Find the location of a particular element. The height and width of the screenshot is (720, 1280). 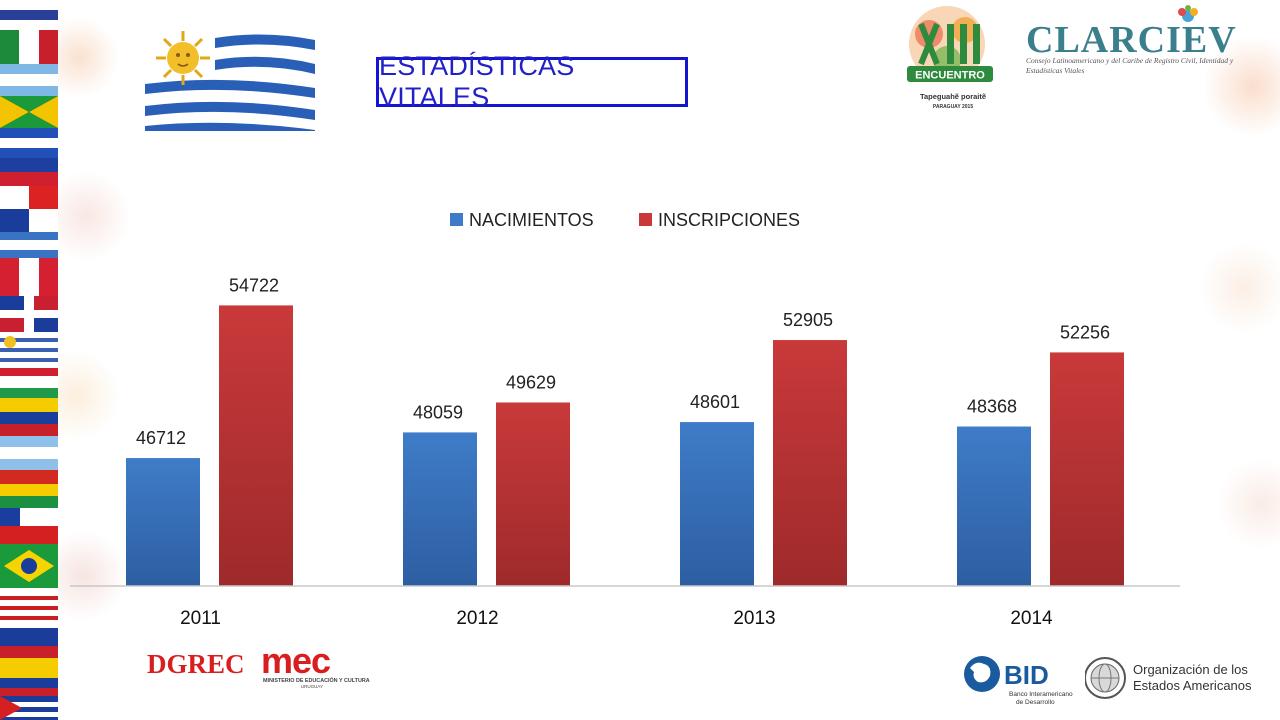

oea-logo: Organización de los Estados Americanos is located at coordinates (1168, 678).